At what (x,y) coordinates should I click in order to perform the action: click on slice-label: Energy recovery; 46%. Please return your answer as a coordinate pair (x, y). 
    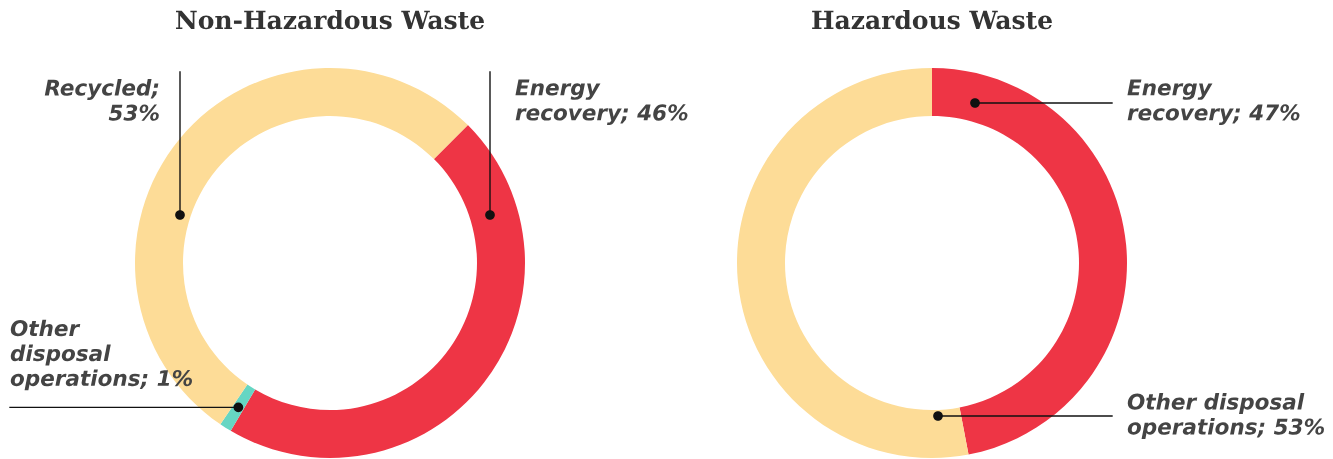
    Looking at the image, I should click on (601, 102).